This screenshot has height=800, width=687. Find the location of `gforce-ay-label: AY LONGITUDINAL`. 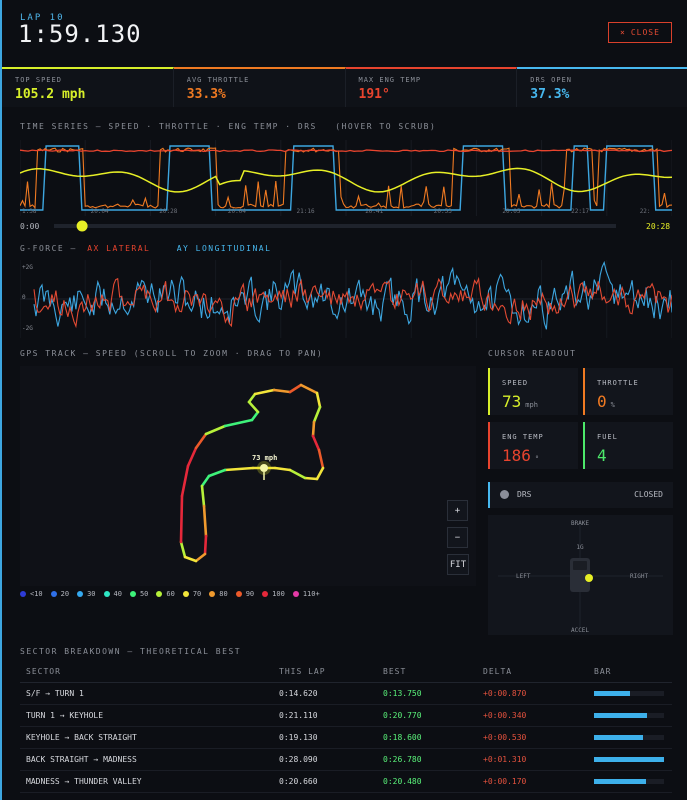

gforce-ay-label: AY LONGITUDINAL is located at coordinates (224, 248).